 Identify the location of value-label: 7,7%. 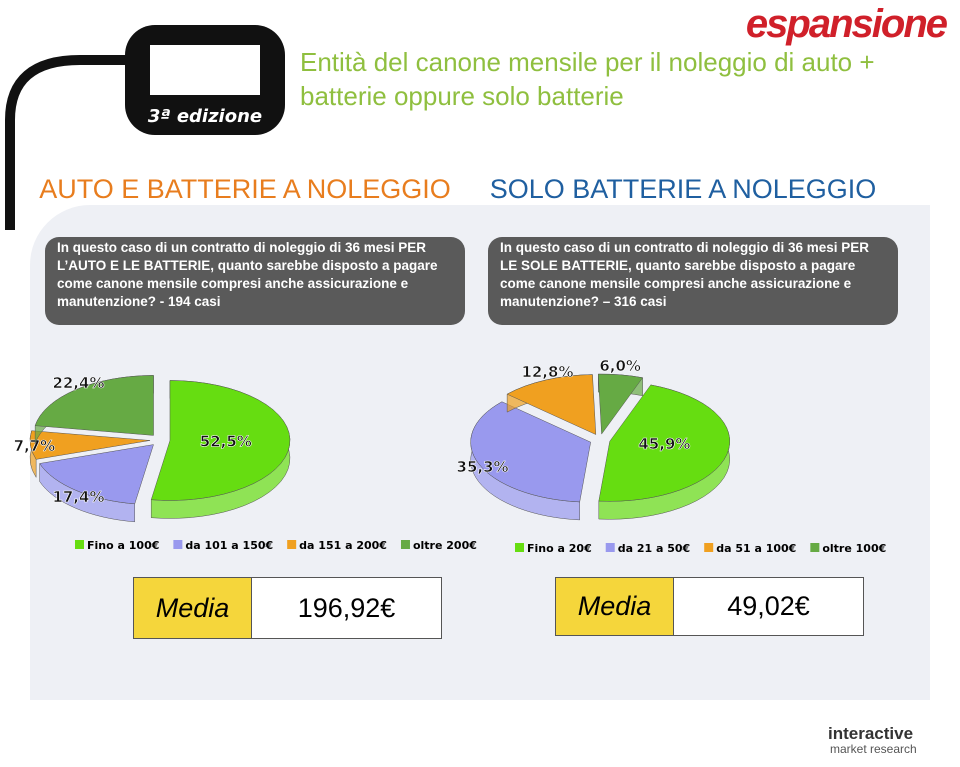
(35, 446).